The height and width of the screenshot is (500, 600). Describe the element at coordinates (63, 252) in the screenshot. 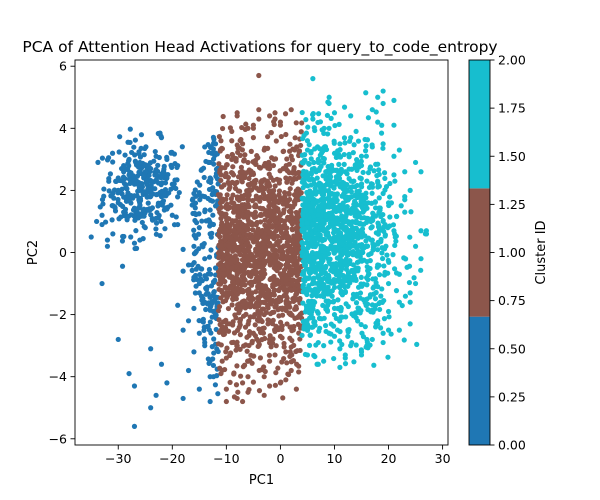

I see `y-tick-label: 0` at that location.